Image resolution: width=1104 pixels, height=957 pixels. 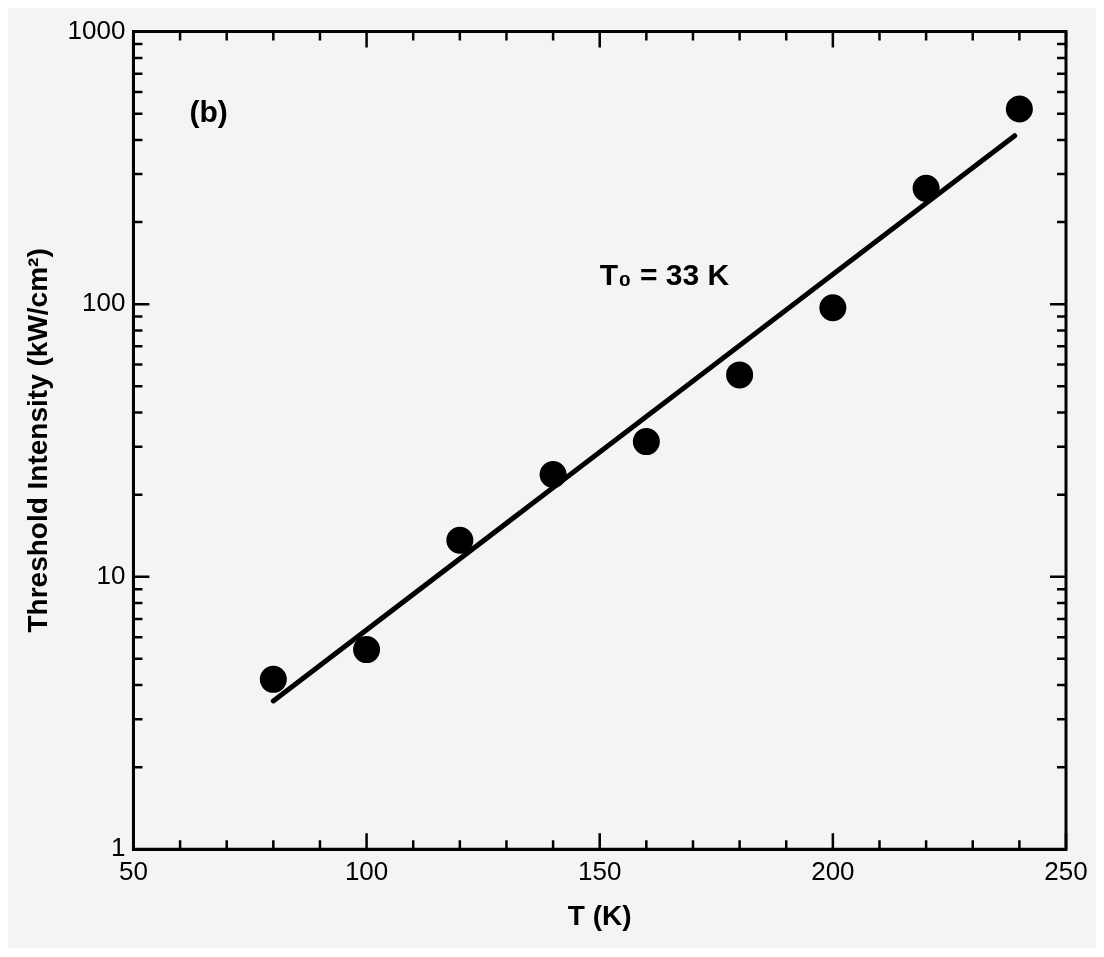 What do you see at coordinates (833, 870) in the screenshot?
I see `x-tick-label: 200` at bounding box center [833, 870].